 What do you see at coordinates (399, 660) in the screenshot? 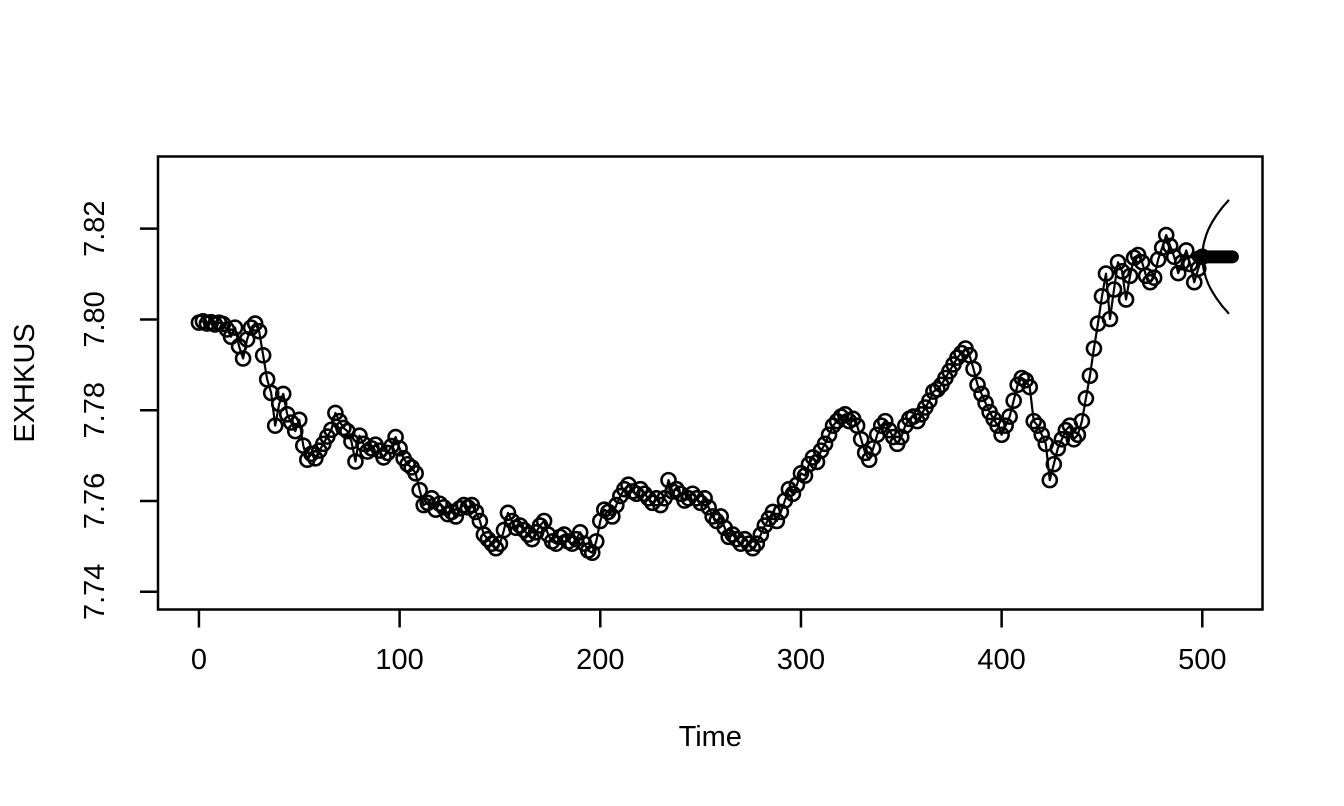
I see `x-tick-label: 100` at bounding box center [399, 660].